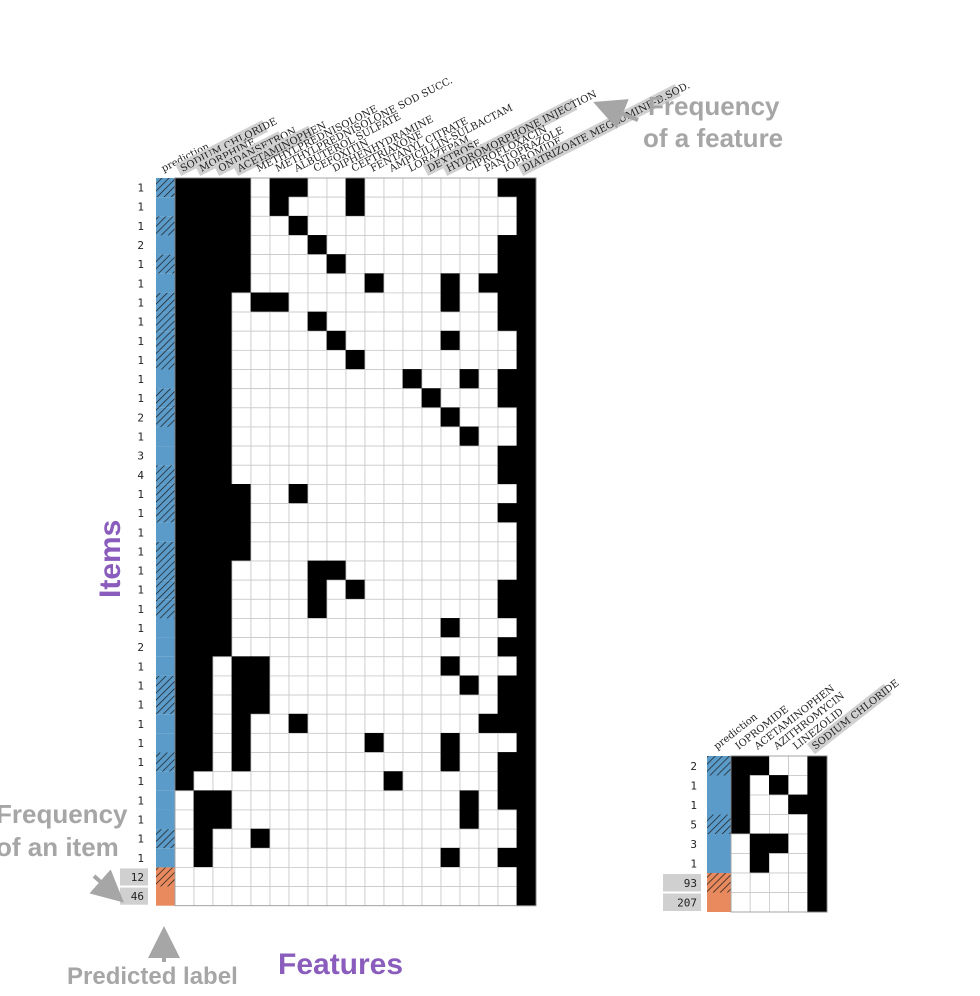 The height and width of the screenshot is (996, 980). I want to click on right_matrix-item-frequency: 1, so click(693, 785).